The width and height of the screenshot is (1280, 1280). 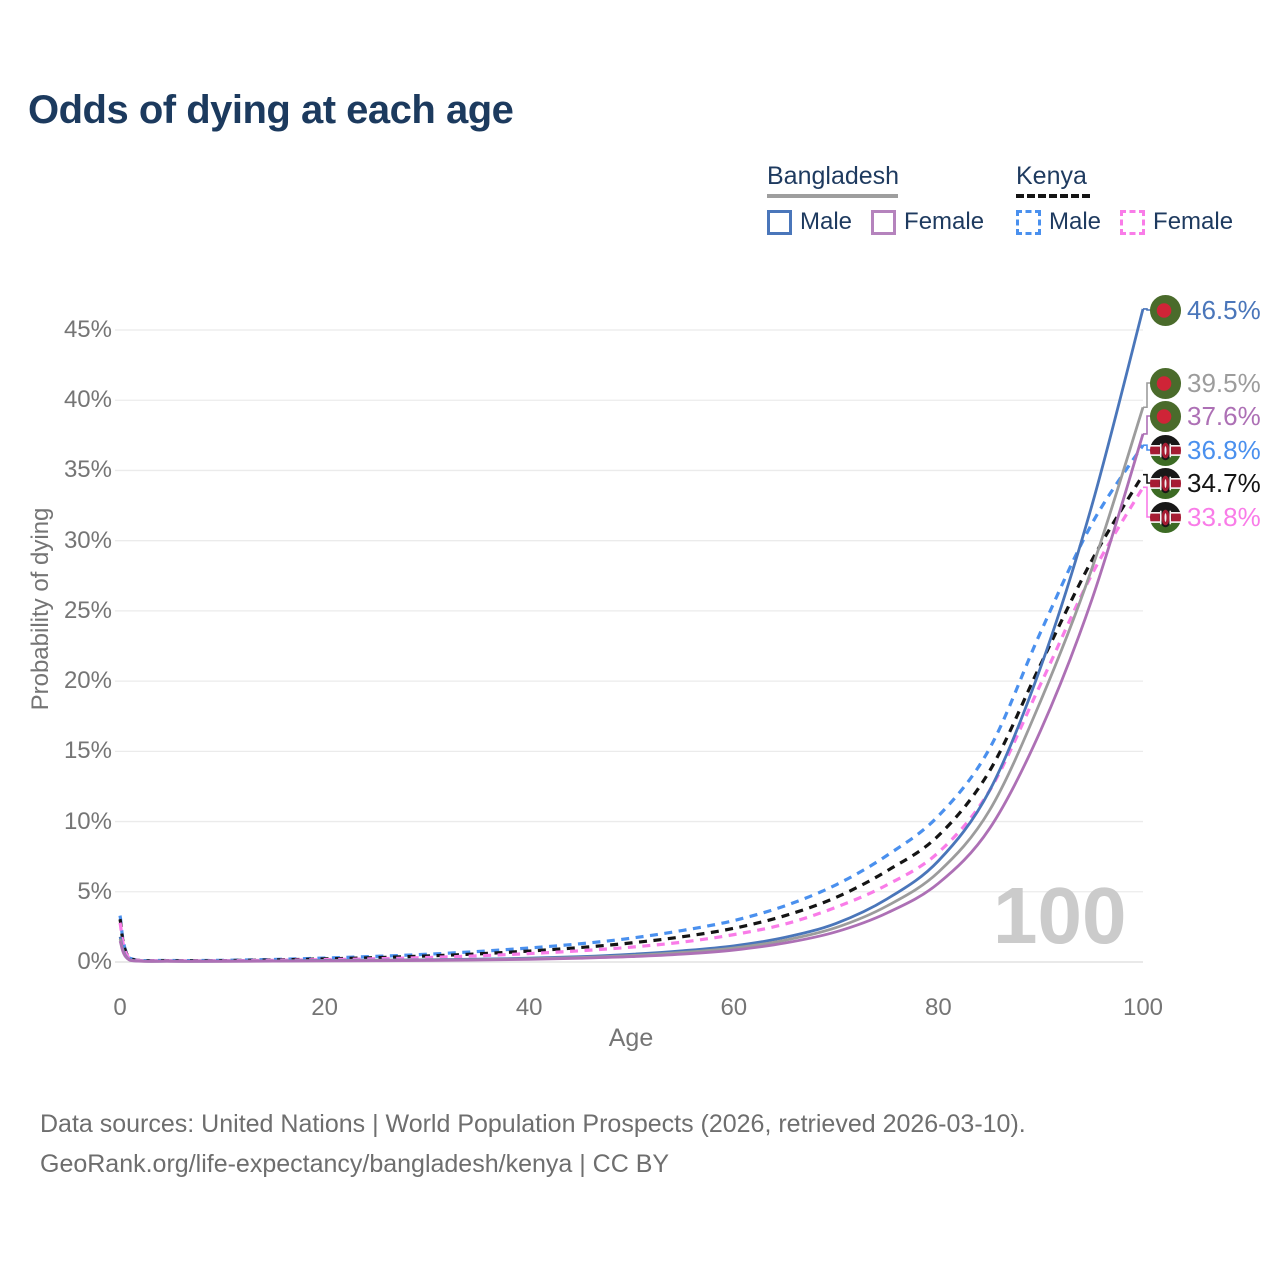 I want to click on y-tick-label: 15%, so click(x=87, y=751).